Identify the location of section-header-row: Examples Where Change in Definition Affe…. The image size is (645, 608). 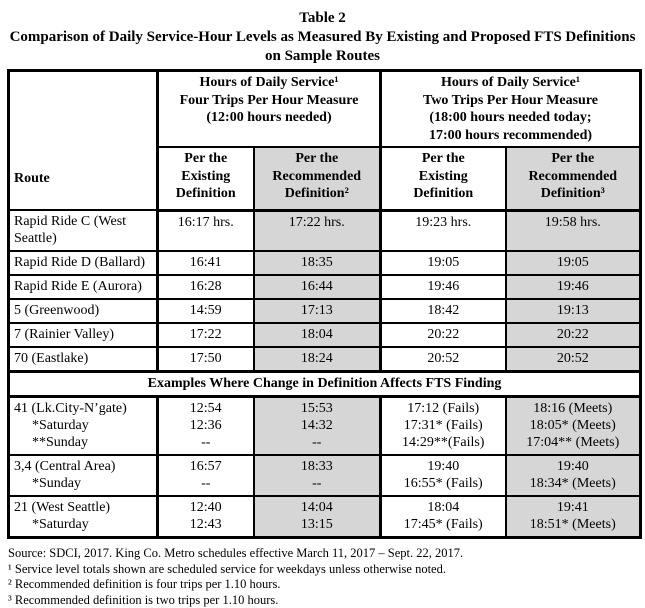
(325, 384).